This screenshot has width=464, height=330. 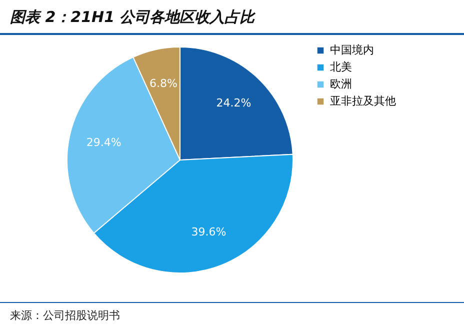 I want to click on data-label: 29.4%, so click(x=104, y=142).